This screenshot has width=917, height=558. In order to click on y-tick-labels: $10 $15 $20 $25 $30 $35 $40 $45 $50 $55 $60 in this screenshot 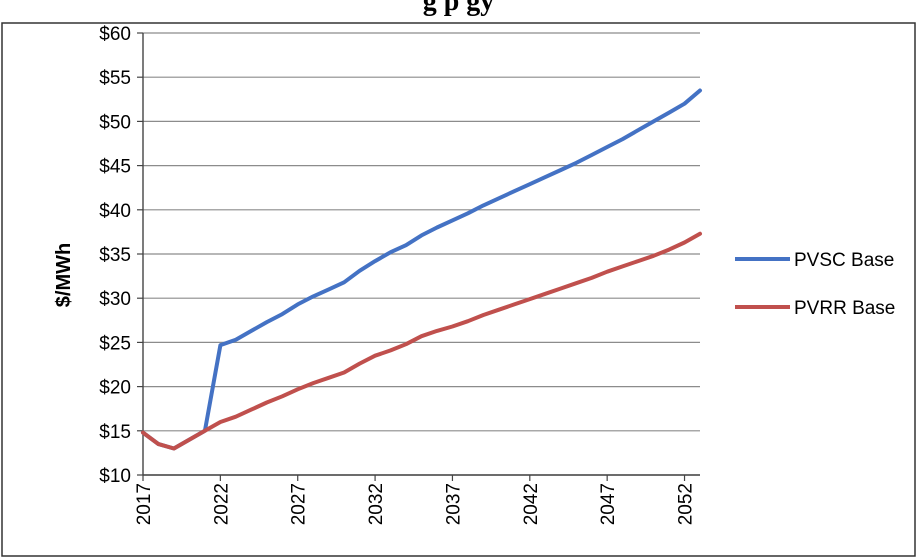, I will do `click(115, 255)`.